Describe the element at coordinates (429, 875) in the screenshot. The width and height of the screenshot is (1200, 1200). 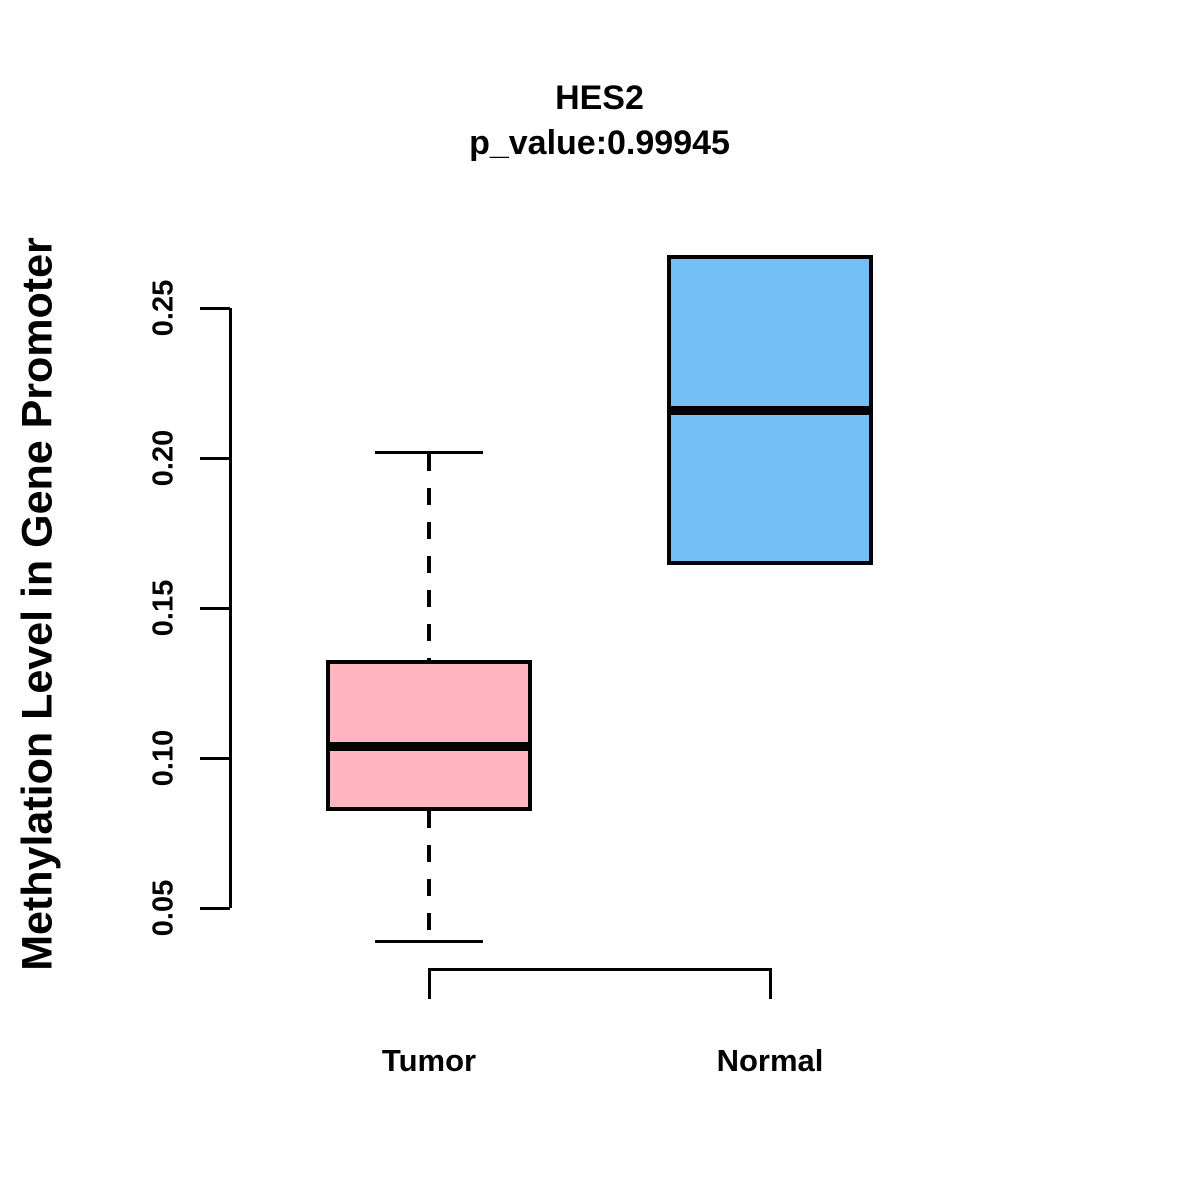
I see `lower-whisker-stem` at that location.